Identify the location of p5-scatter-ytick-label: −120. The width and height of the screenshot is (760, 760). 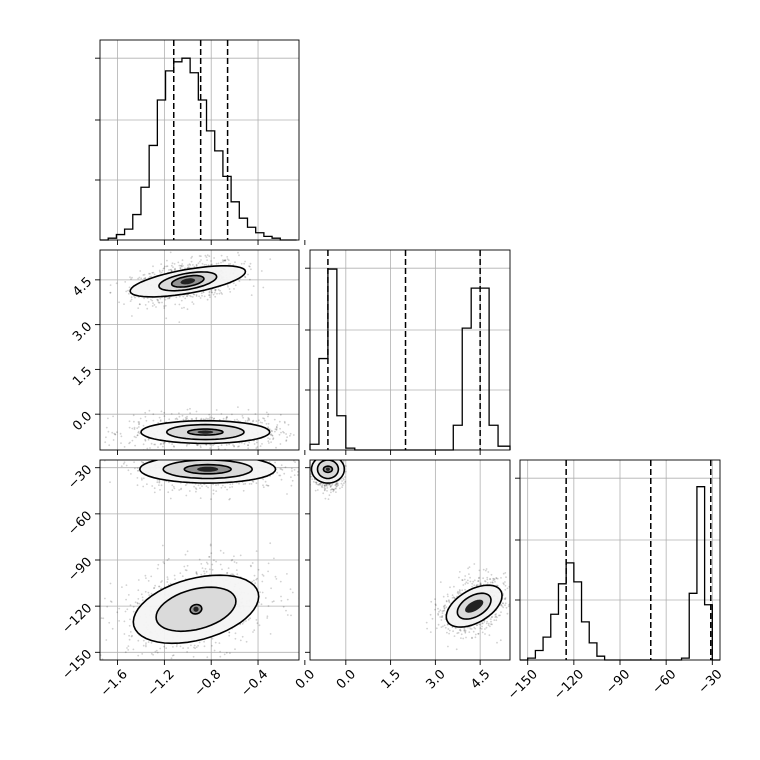
(77, 619).